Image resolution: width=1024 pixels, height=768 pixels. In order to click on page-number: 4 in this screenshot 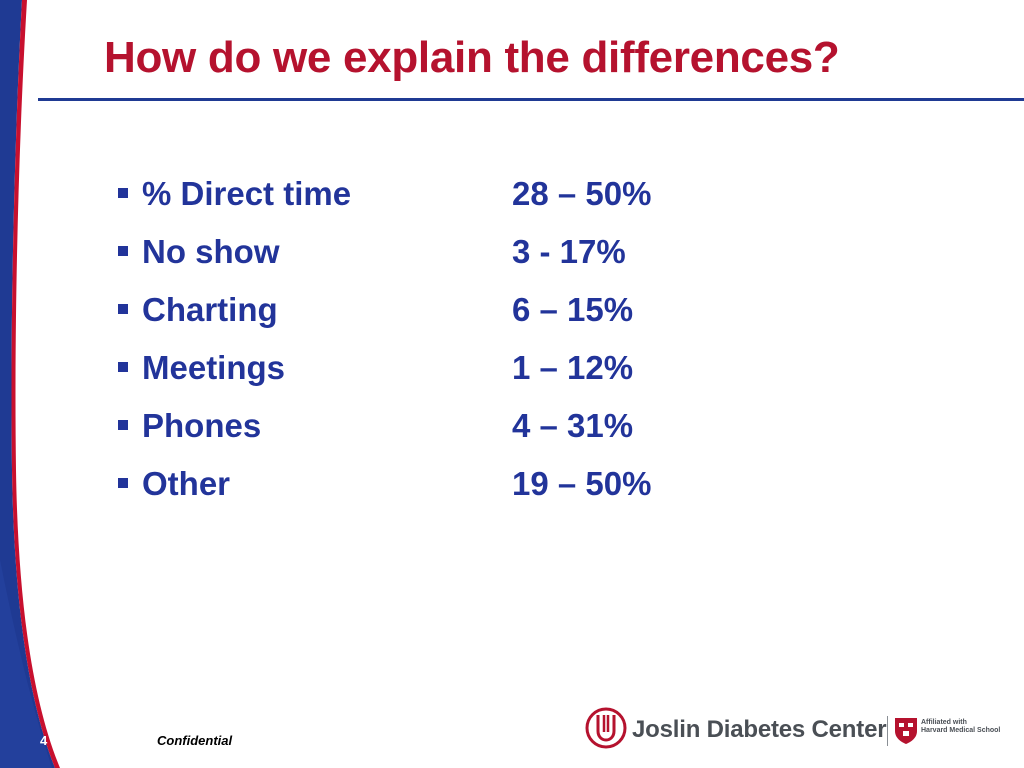, I will do `click(44, 740)`.